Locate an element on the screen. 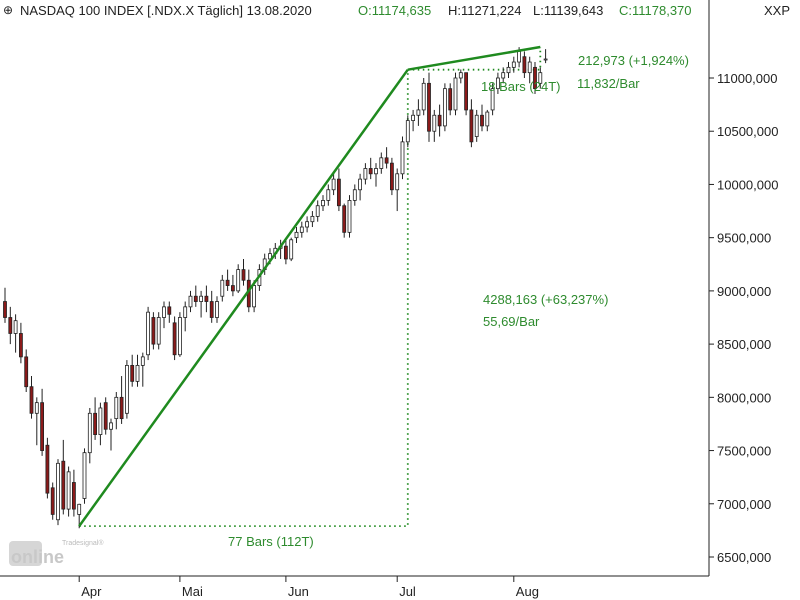 The height and width of the screenshot is (600, 800). y-tick-label: 6500,000 is located at coordinates (744, 557).